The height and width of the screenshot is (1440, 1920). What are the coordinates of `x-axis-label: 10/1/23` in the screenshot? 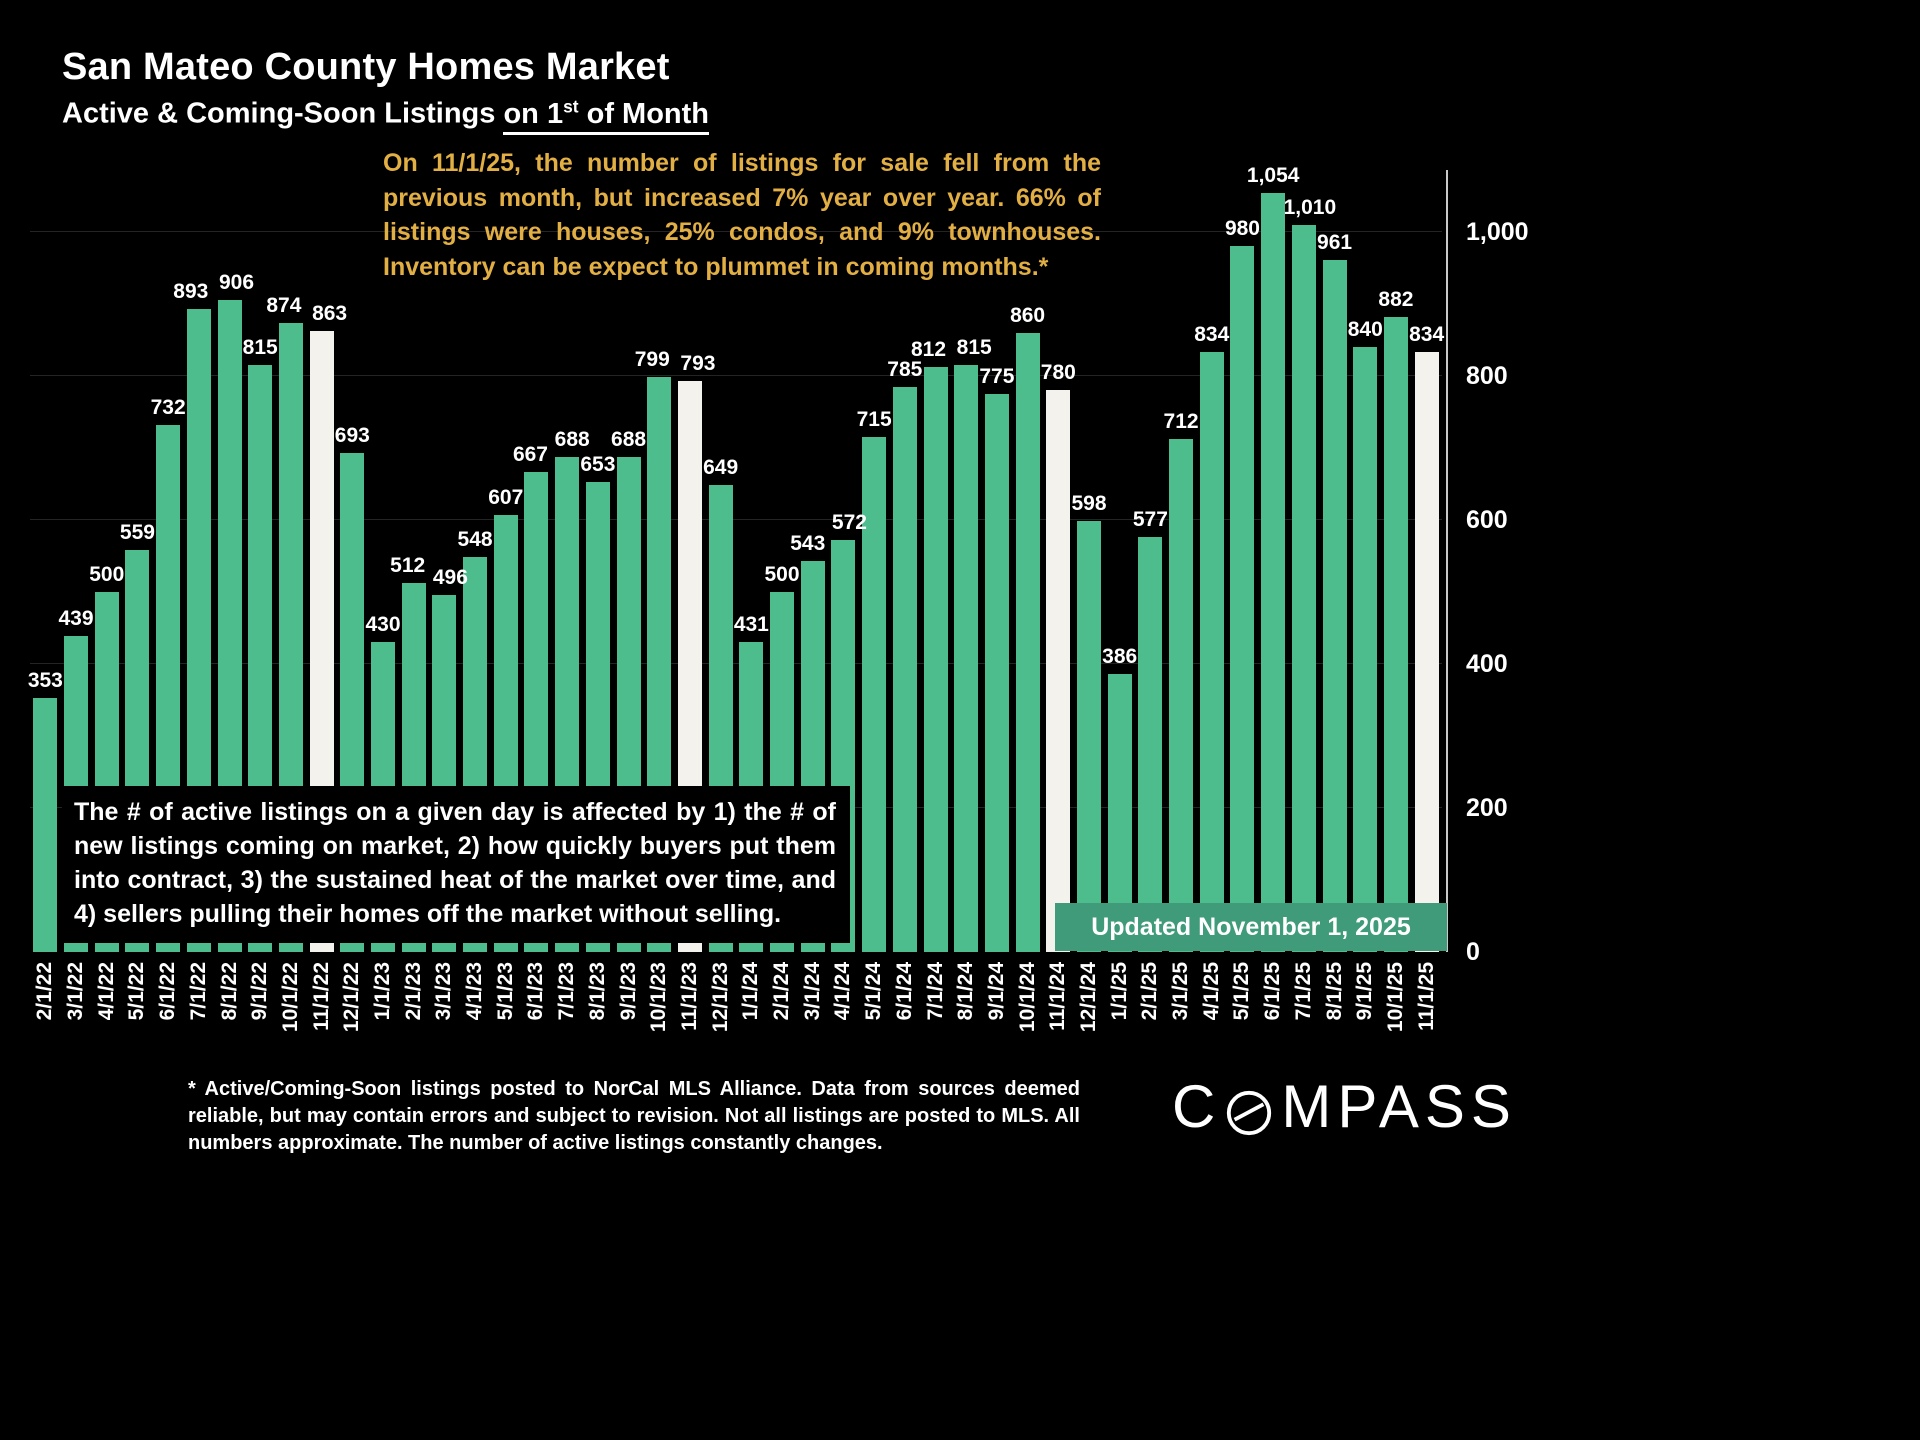 It's located at (659, 997).